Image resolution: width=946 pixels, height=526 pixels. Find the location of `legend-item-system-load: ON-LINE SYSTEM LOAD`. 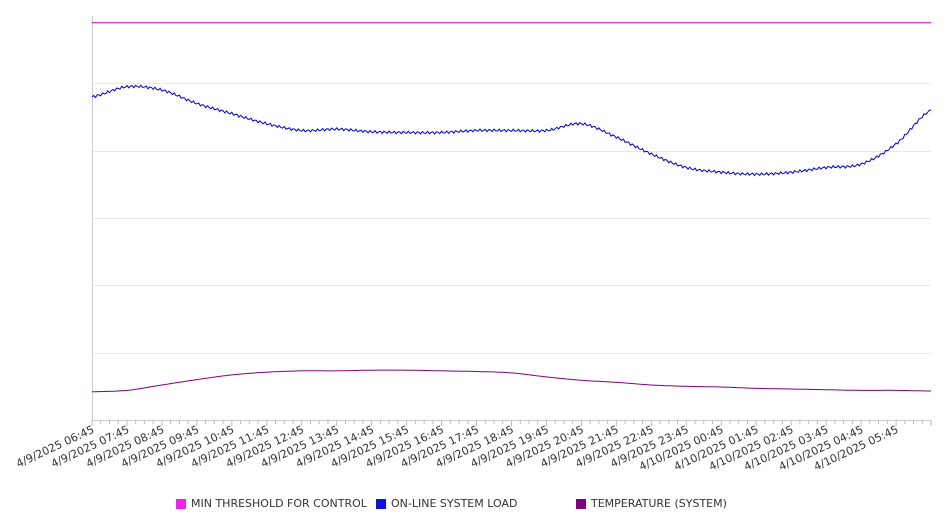

legend-item-system-load: ON-LINE SYSTEM LOAD is located at coordinates (446, 503).